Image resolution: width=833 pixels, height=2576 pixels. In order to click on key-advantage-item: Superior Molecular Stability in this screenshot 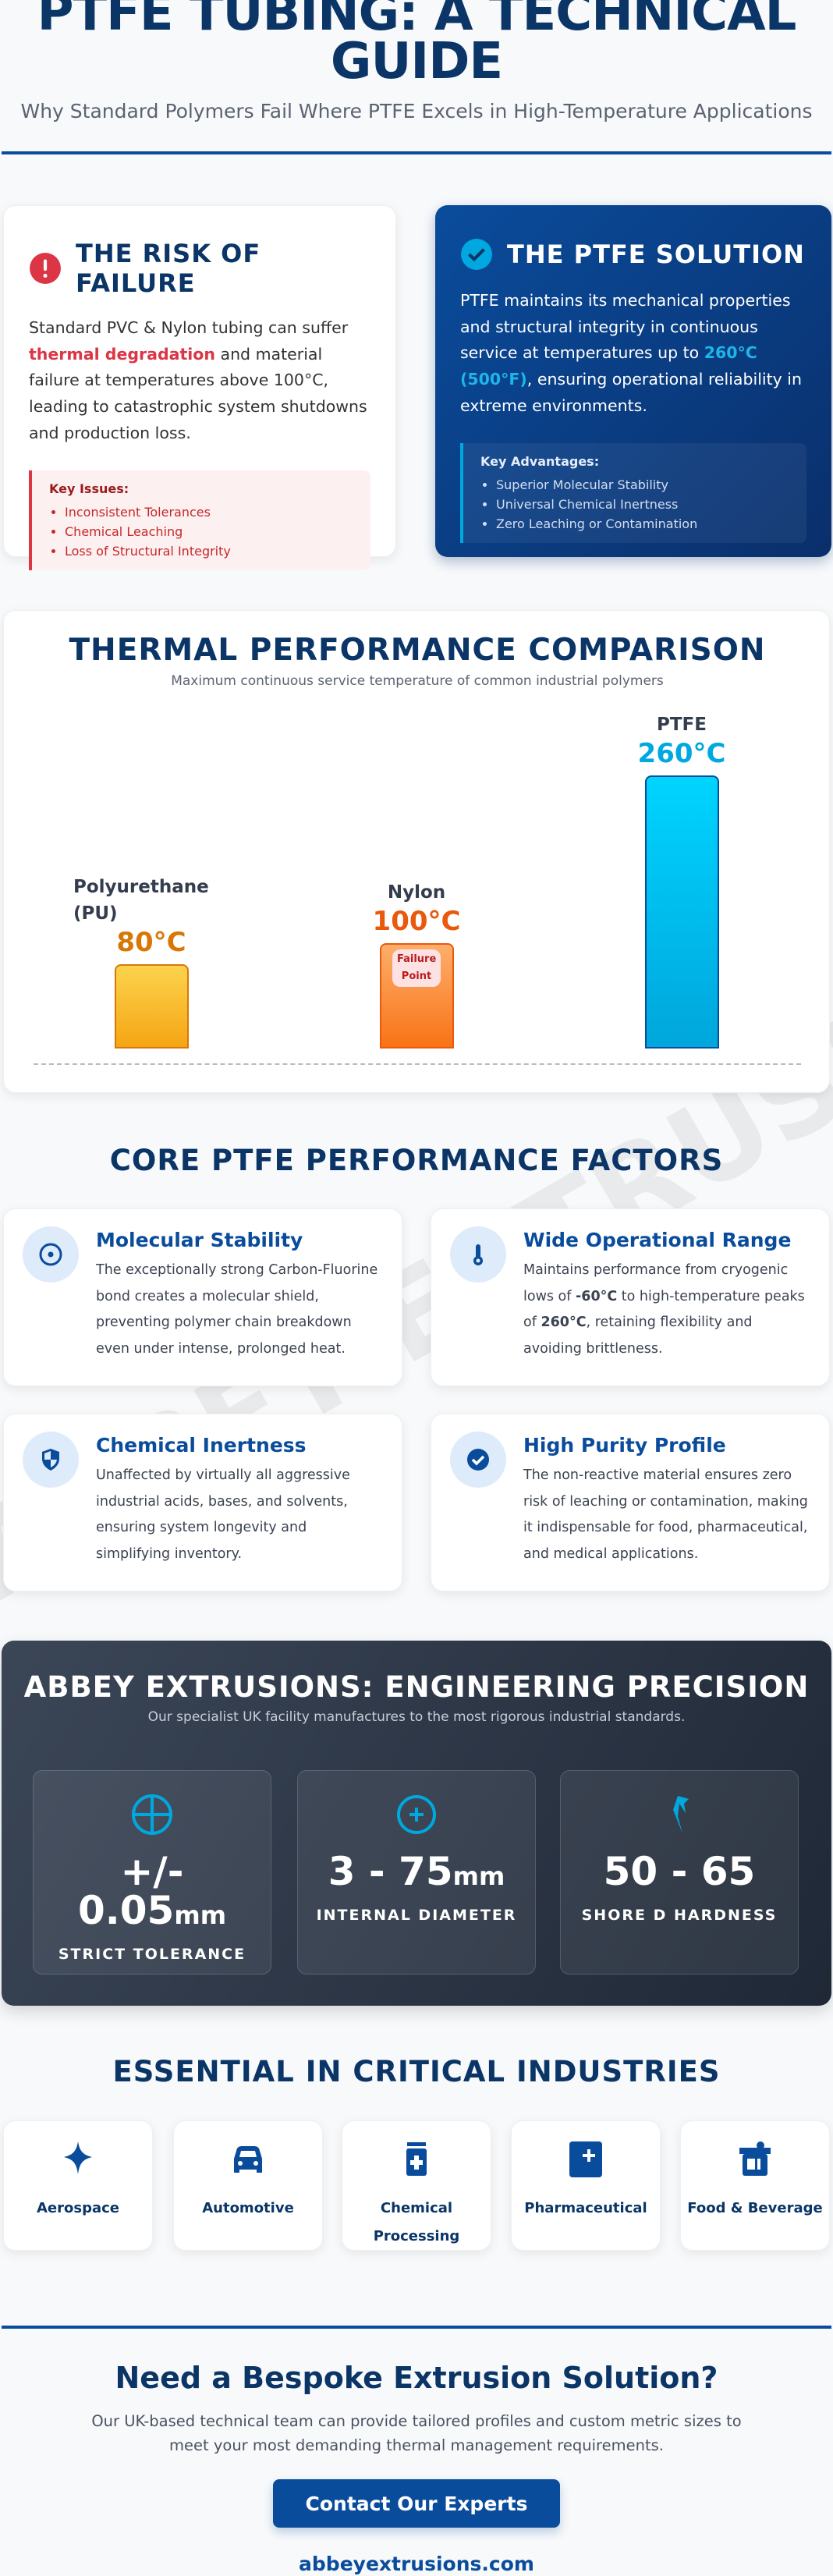, I will do `click(644, 485)`.